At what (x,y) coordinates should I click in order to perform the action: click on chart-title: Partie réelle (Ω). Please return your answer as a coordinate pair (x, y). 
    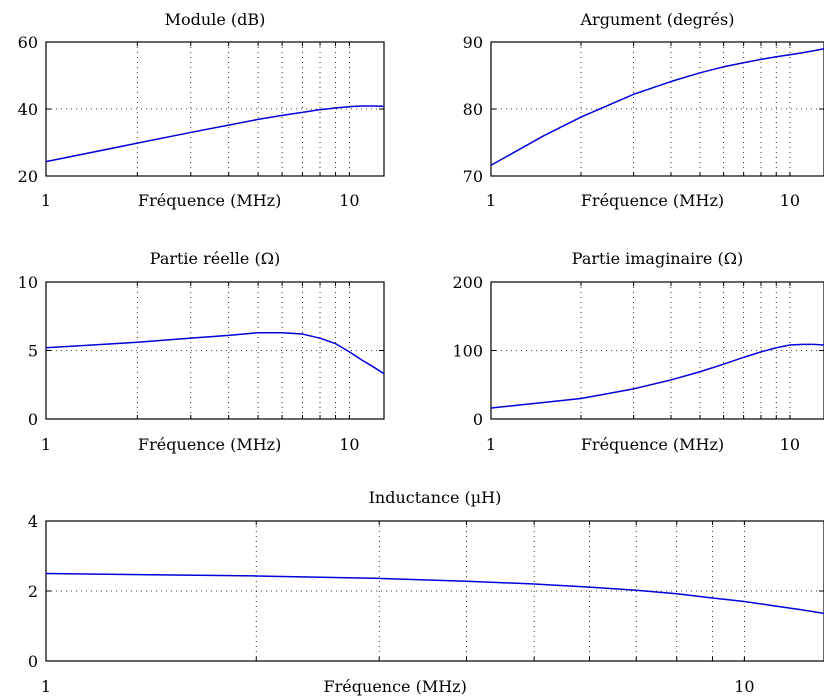
    Looking at the image, I should click on (215, 258).